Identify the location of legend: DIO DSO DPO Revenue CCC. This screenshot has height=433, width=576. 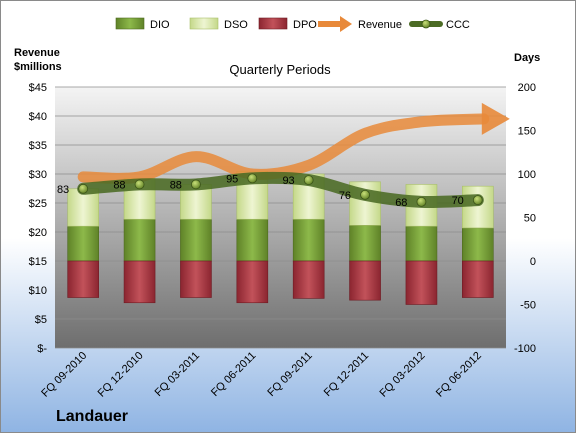
(292, 24).